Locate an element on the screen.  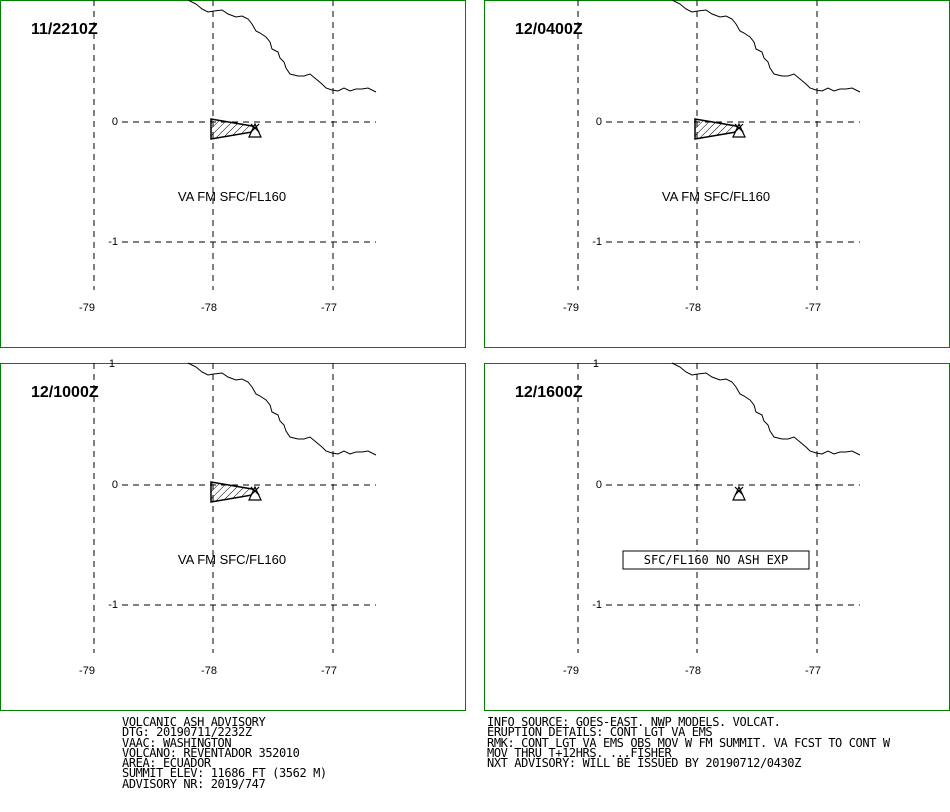
advisory-header-line: SUMMIT ELEV: 11686 FT (3562 M) is located at coordinates (224, 773).